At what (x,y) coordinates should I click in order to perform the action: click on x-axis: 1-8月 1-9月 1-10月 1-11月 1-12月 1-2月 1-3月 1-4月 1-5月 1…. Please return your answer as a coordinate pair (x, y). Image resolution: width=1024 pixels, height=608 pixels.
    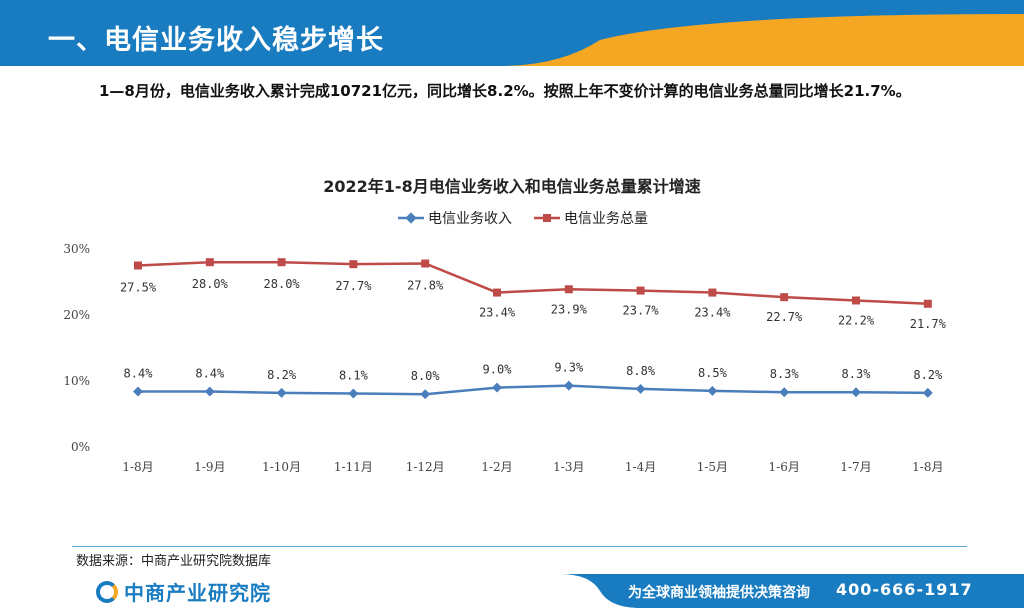
    Looking at the image, I should click on (532, 467).